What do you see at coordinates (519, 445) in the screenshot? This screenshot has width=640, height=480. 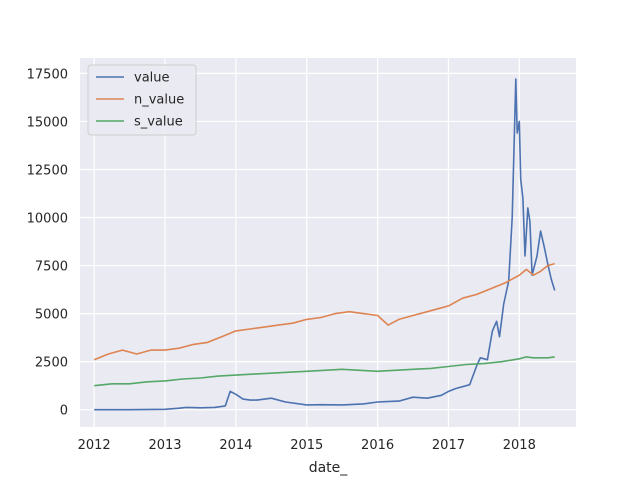 I see `x-tick-label: 2018` at bounding box center [519, 445].